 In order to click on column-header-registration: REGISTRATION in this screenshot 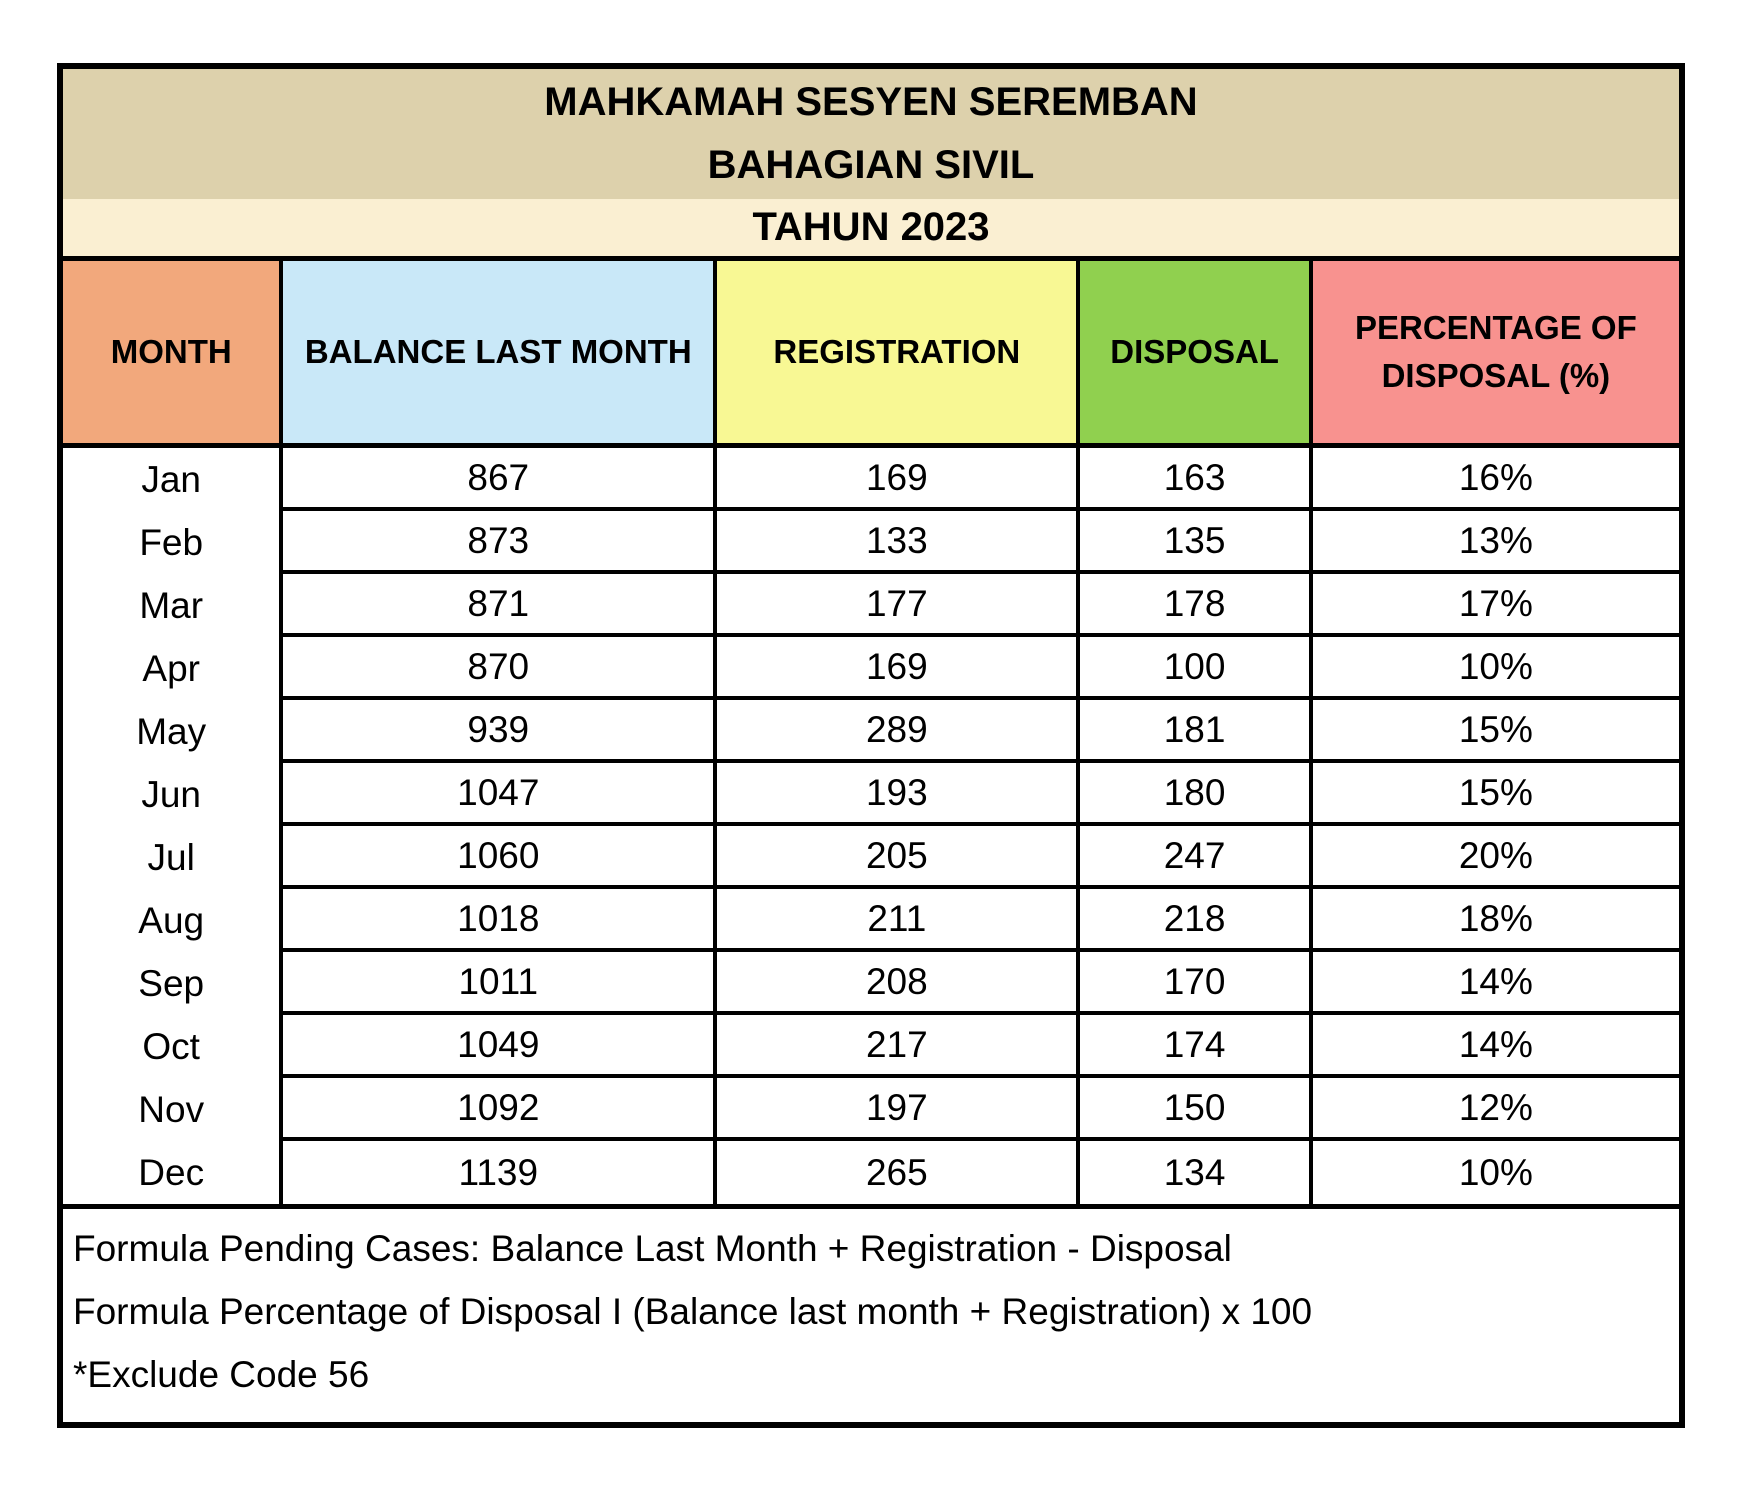, I will do `click(895, 352)`.